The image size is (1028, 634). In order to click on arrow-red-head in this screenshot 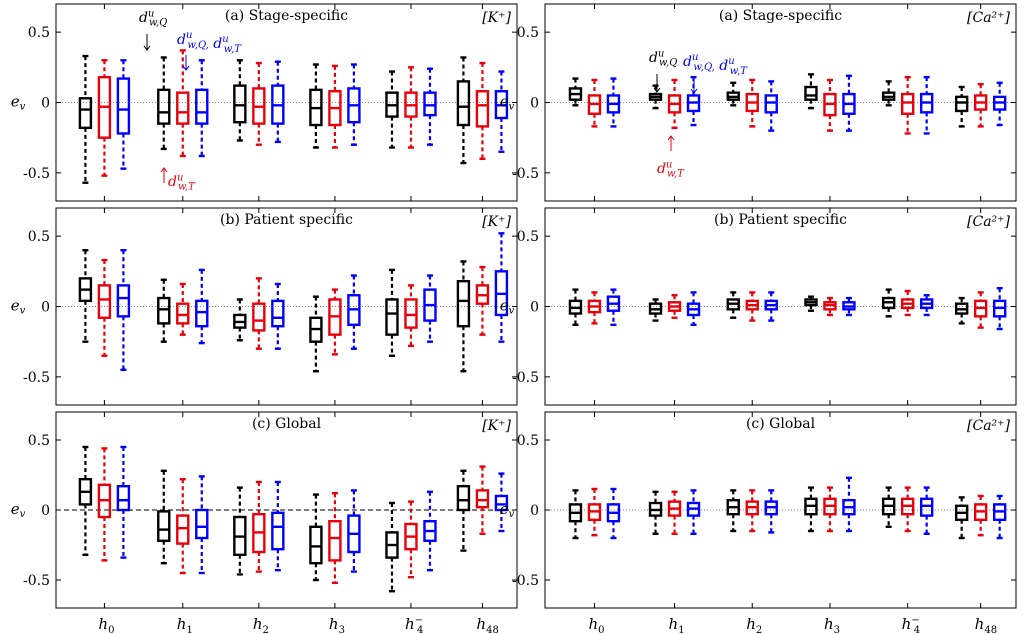, I will do `click(671, 138)`.